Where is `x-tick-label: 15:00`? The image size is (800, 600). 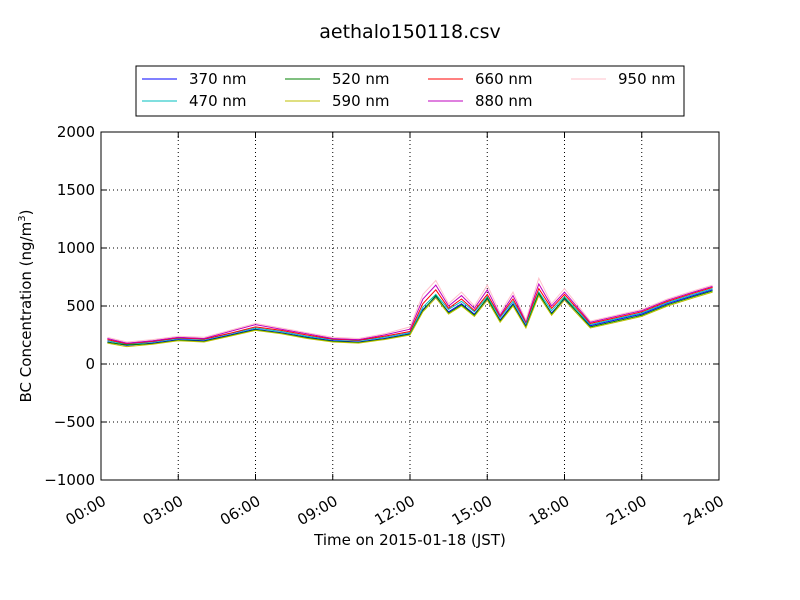 x-tick-label: 15:00 is located at coordinates (472, 510).